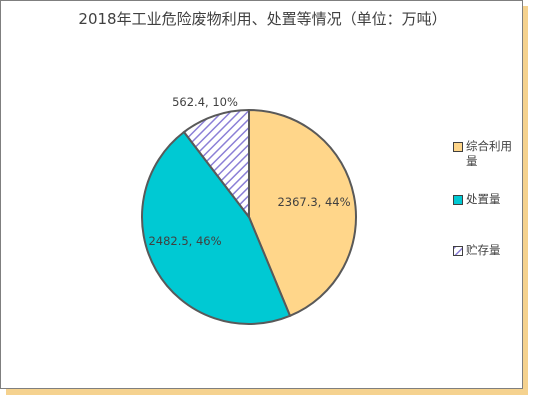 The height and width of the screenshot is (400, 534). What do you see at coordinates (458, 147) in the screenshot?
I see `legend-swatch-comprehensive-use` at bounding box center [458, 147].